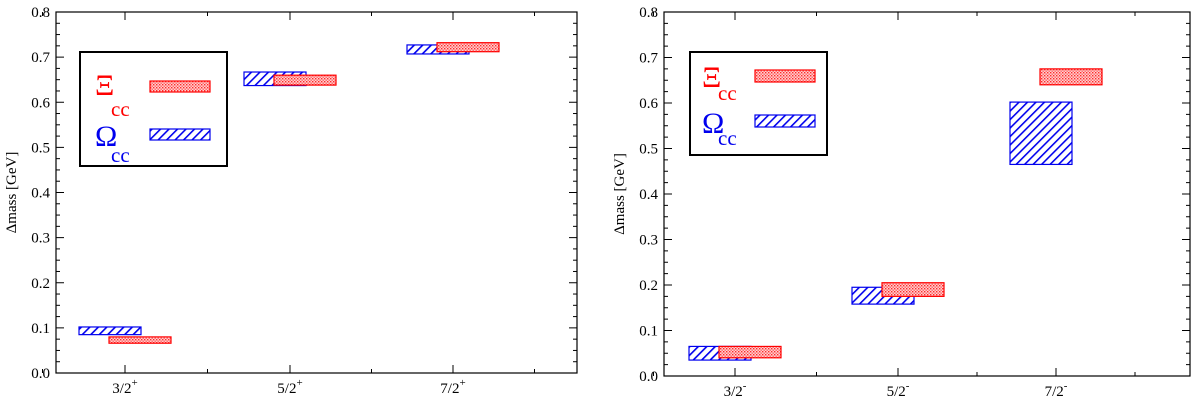 This screenshot has width=1203, height=404. Describe the element at coordinates (735, 390) in the screenshot. I see `x-tick-label: 3/2-` at that location.